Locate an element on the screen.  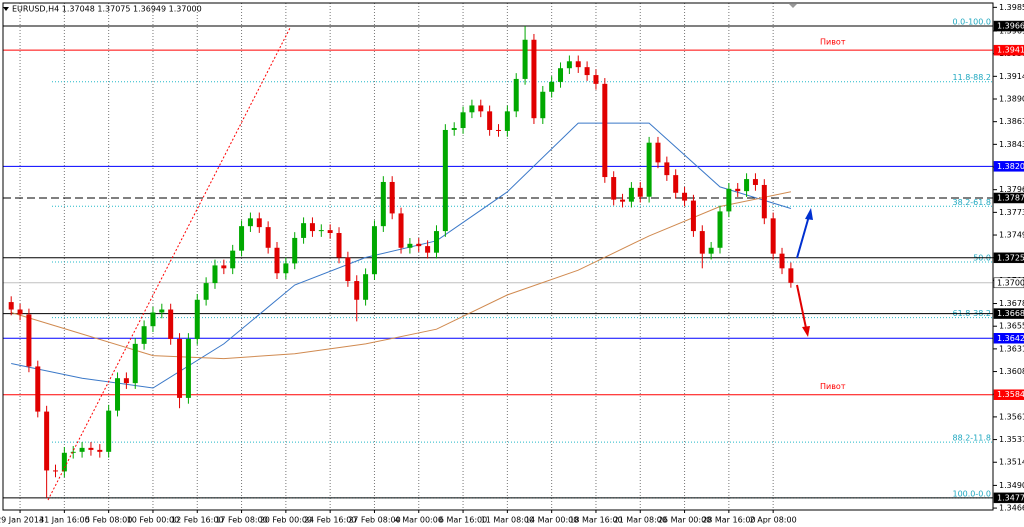
shift-marker is located at coordinates (793, 6).